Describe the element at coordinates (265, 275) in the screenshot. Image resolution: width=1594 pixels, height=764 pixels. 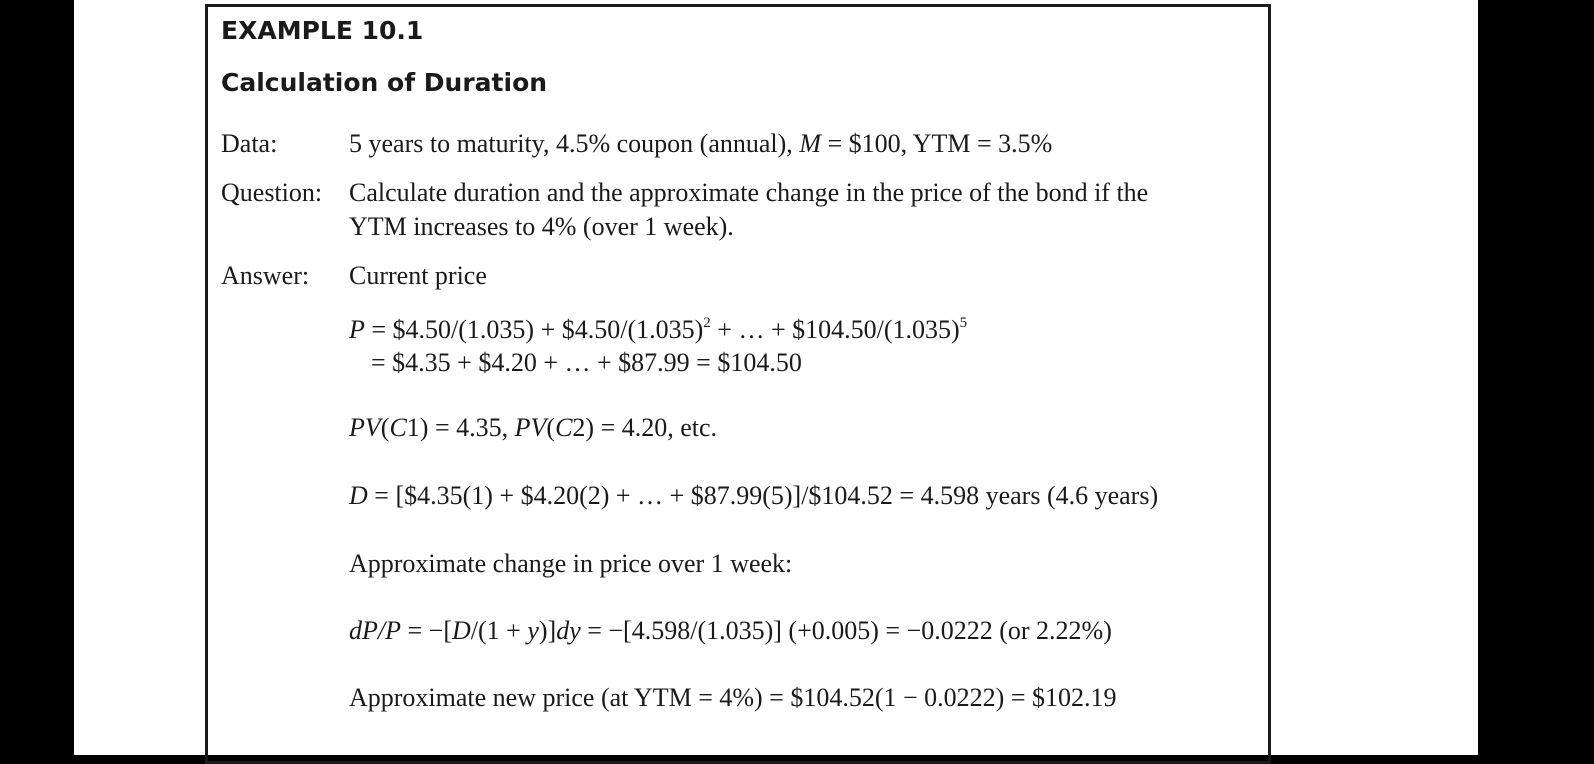
I see `answer-label: Answer:` at that location.